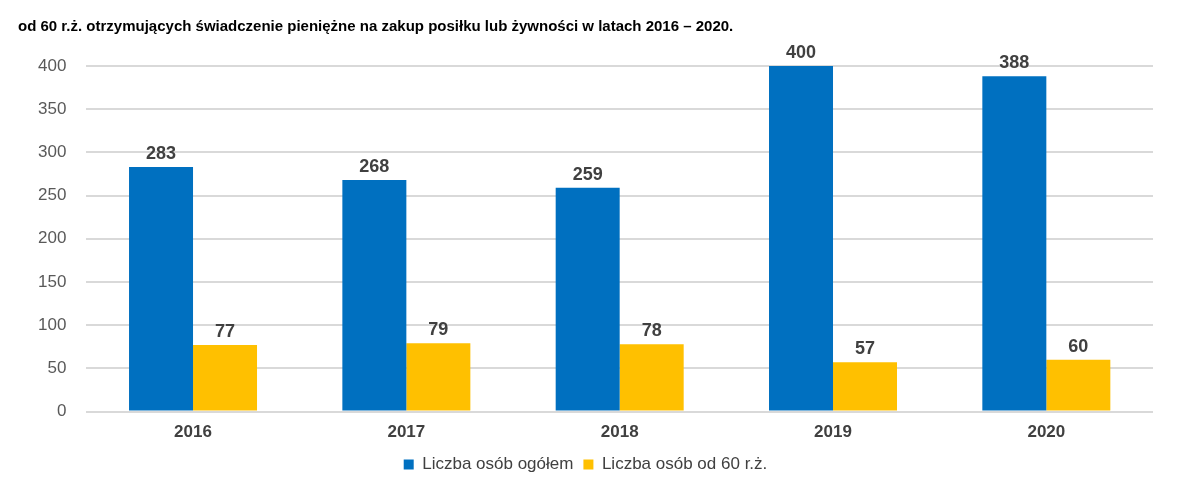  I want to click on y-tick-label: 250, so click(52, 195).